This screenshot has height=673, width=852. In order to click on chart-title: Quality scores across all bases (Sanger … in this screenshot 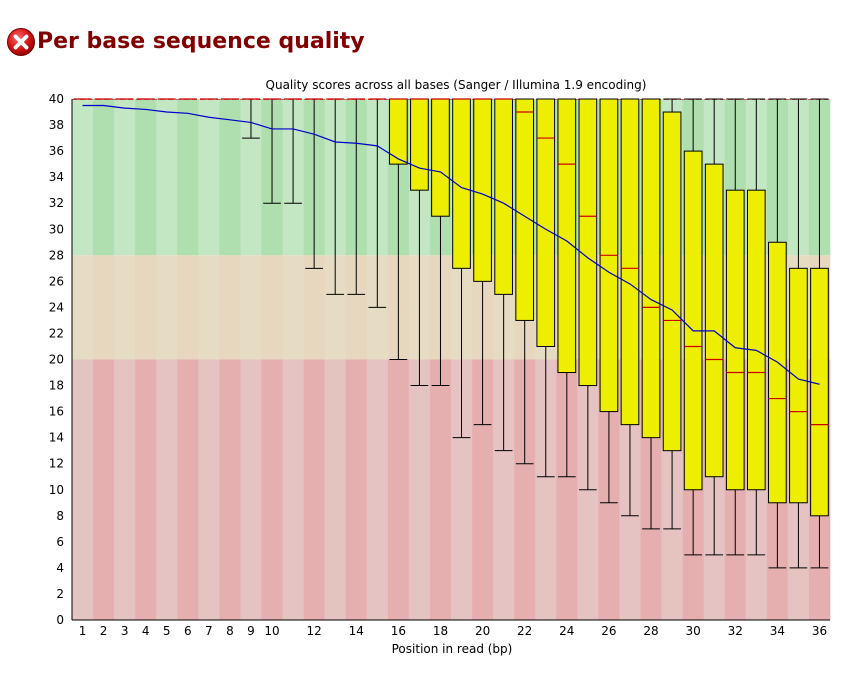, I will do `click(456, 85)`.